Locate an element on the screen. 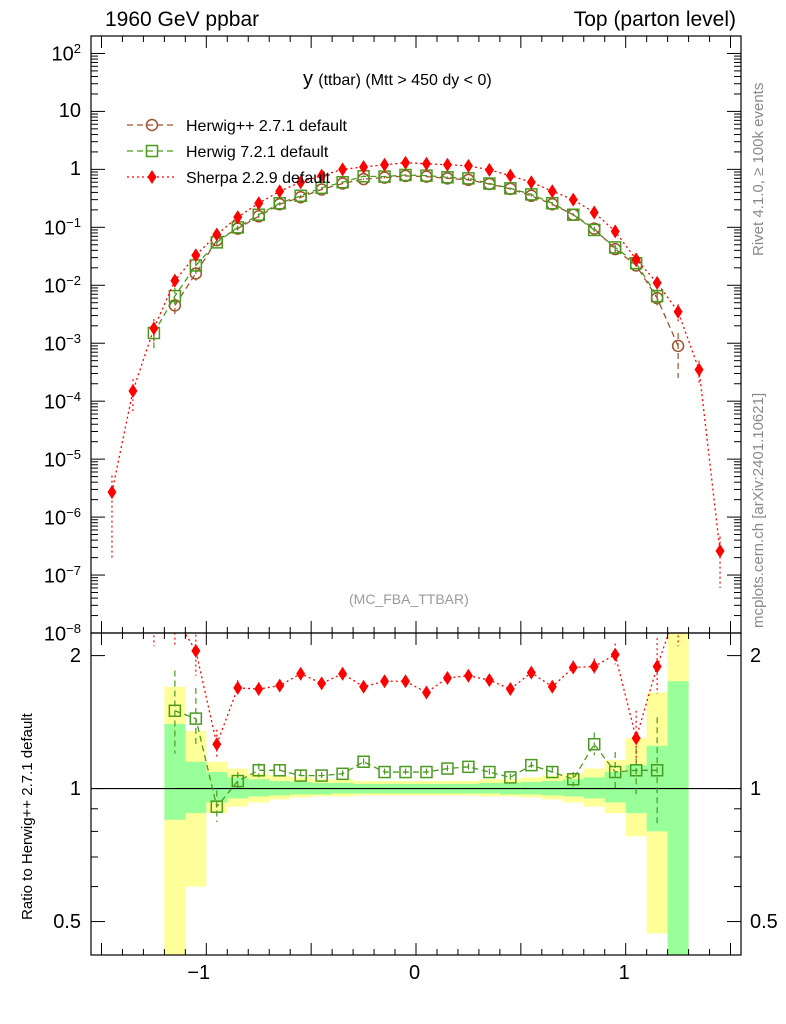 This screenshot has width=786, height=1024. main-y-tick-label: 10⁻⁸ is located at coordinates (62, 633).